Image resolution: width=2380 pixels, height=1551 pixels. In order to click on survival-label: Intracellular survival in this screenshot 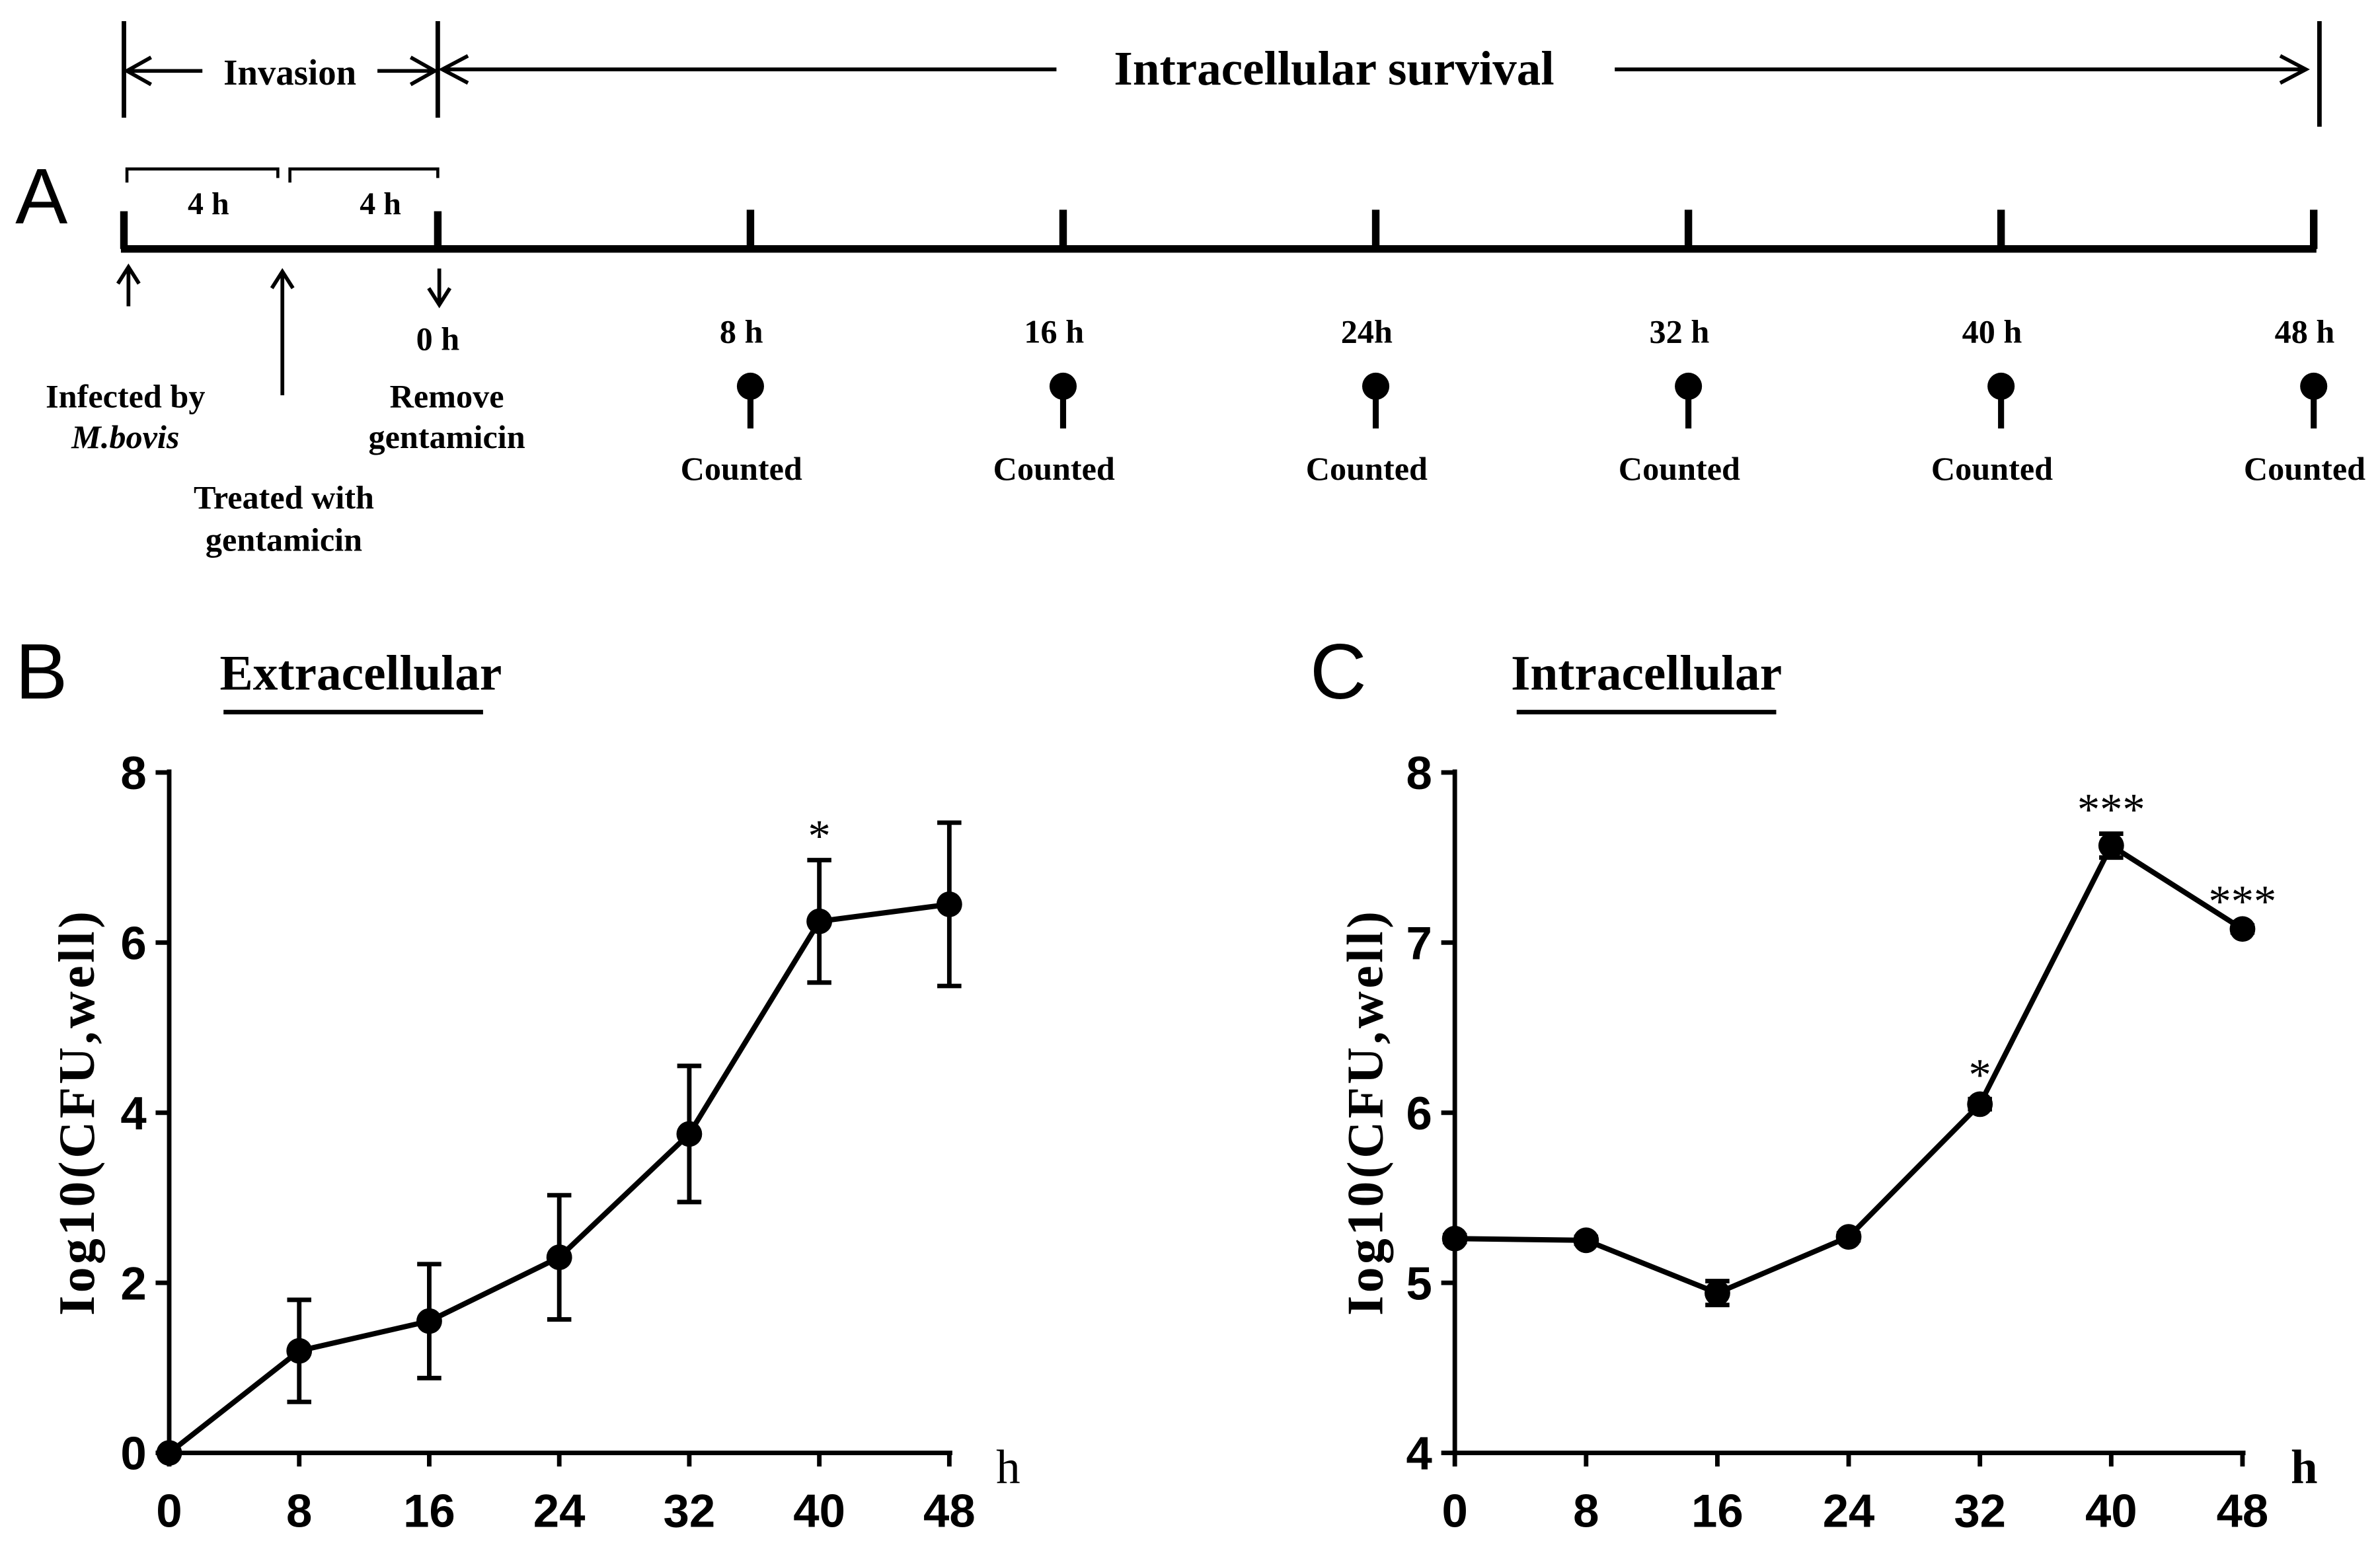, I will do `click(1334, 68)`.